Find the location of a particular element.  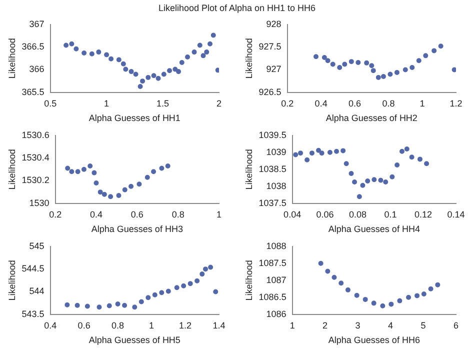

x-tick-label: 1.5 is located at coordinates (163, 103).